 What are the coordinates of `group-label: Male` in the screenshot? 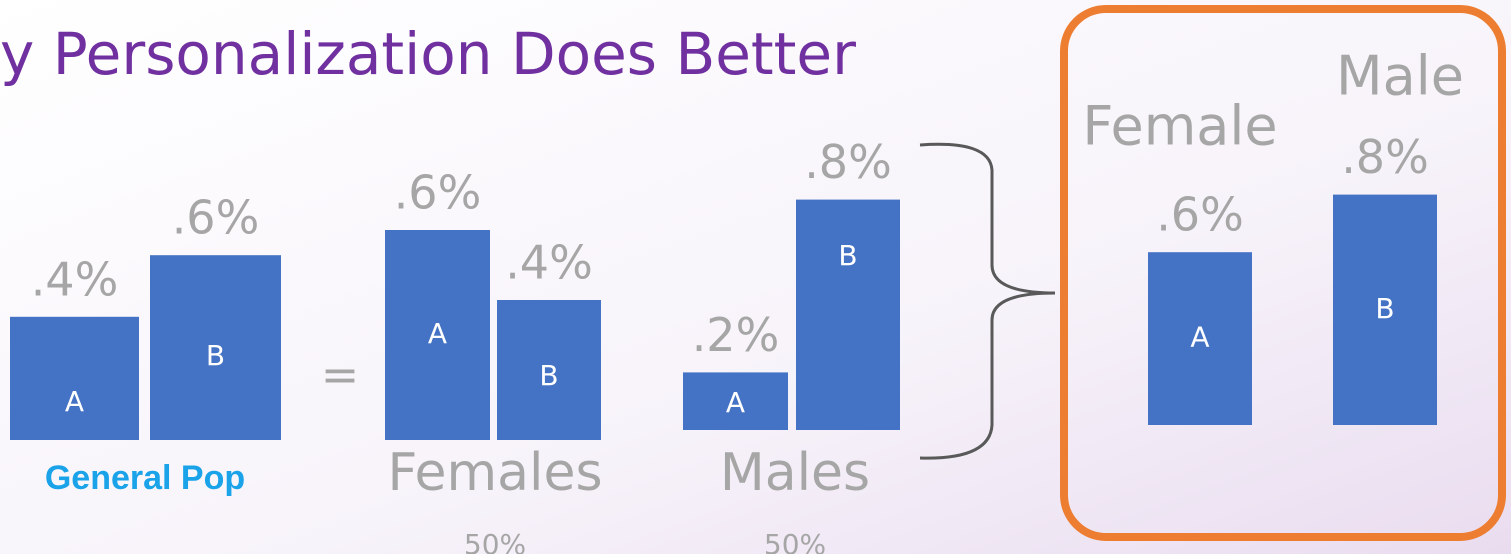 It's located at (1400, 76).